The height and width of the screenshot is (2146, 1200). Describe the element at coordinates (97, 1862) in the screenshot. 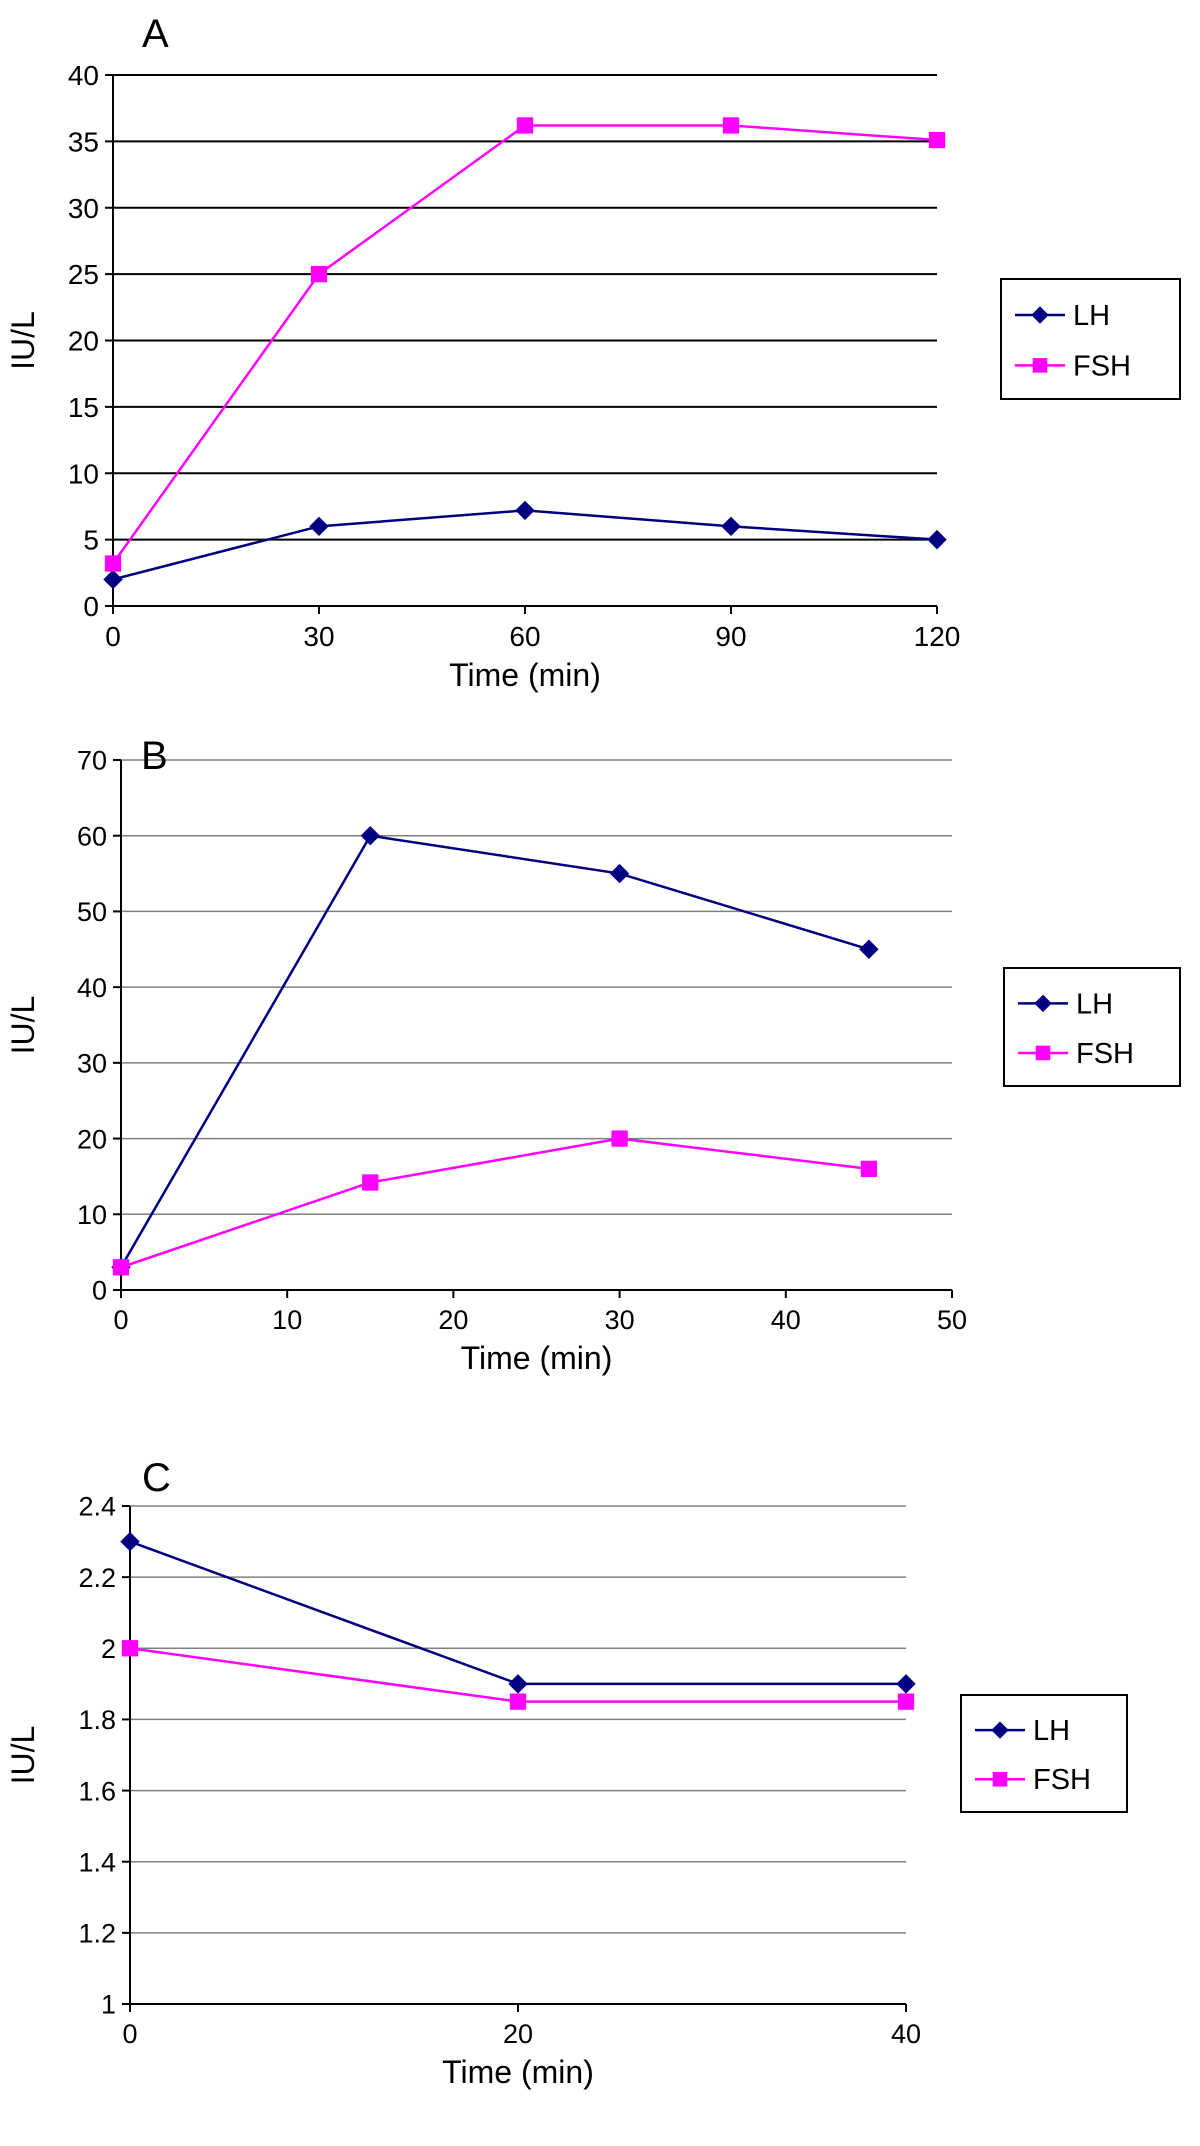

I see `y-tick-label: 1.4` at that location.